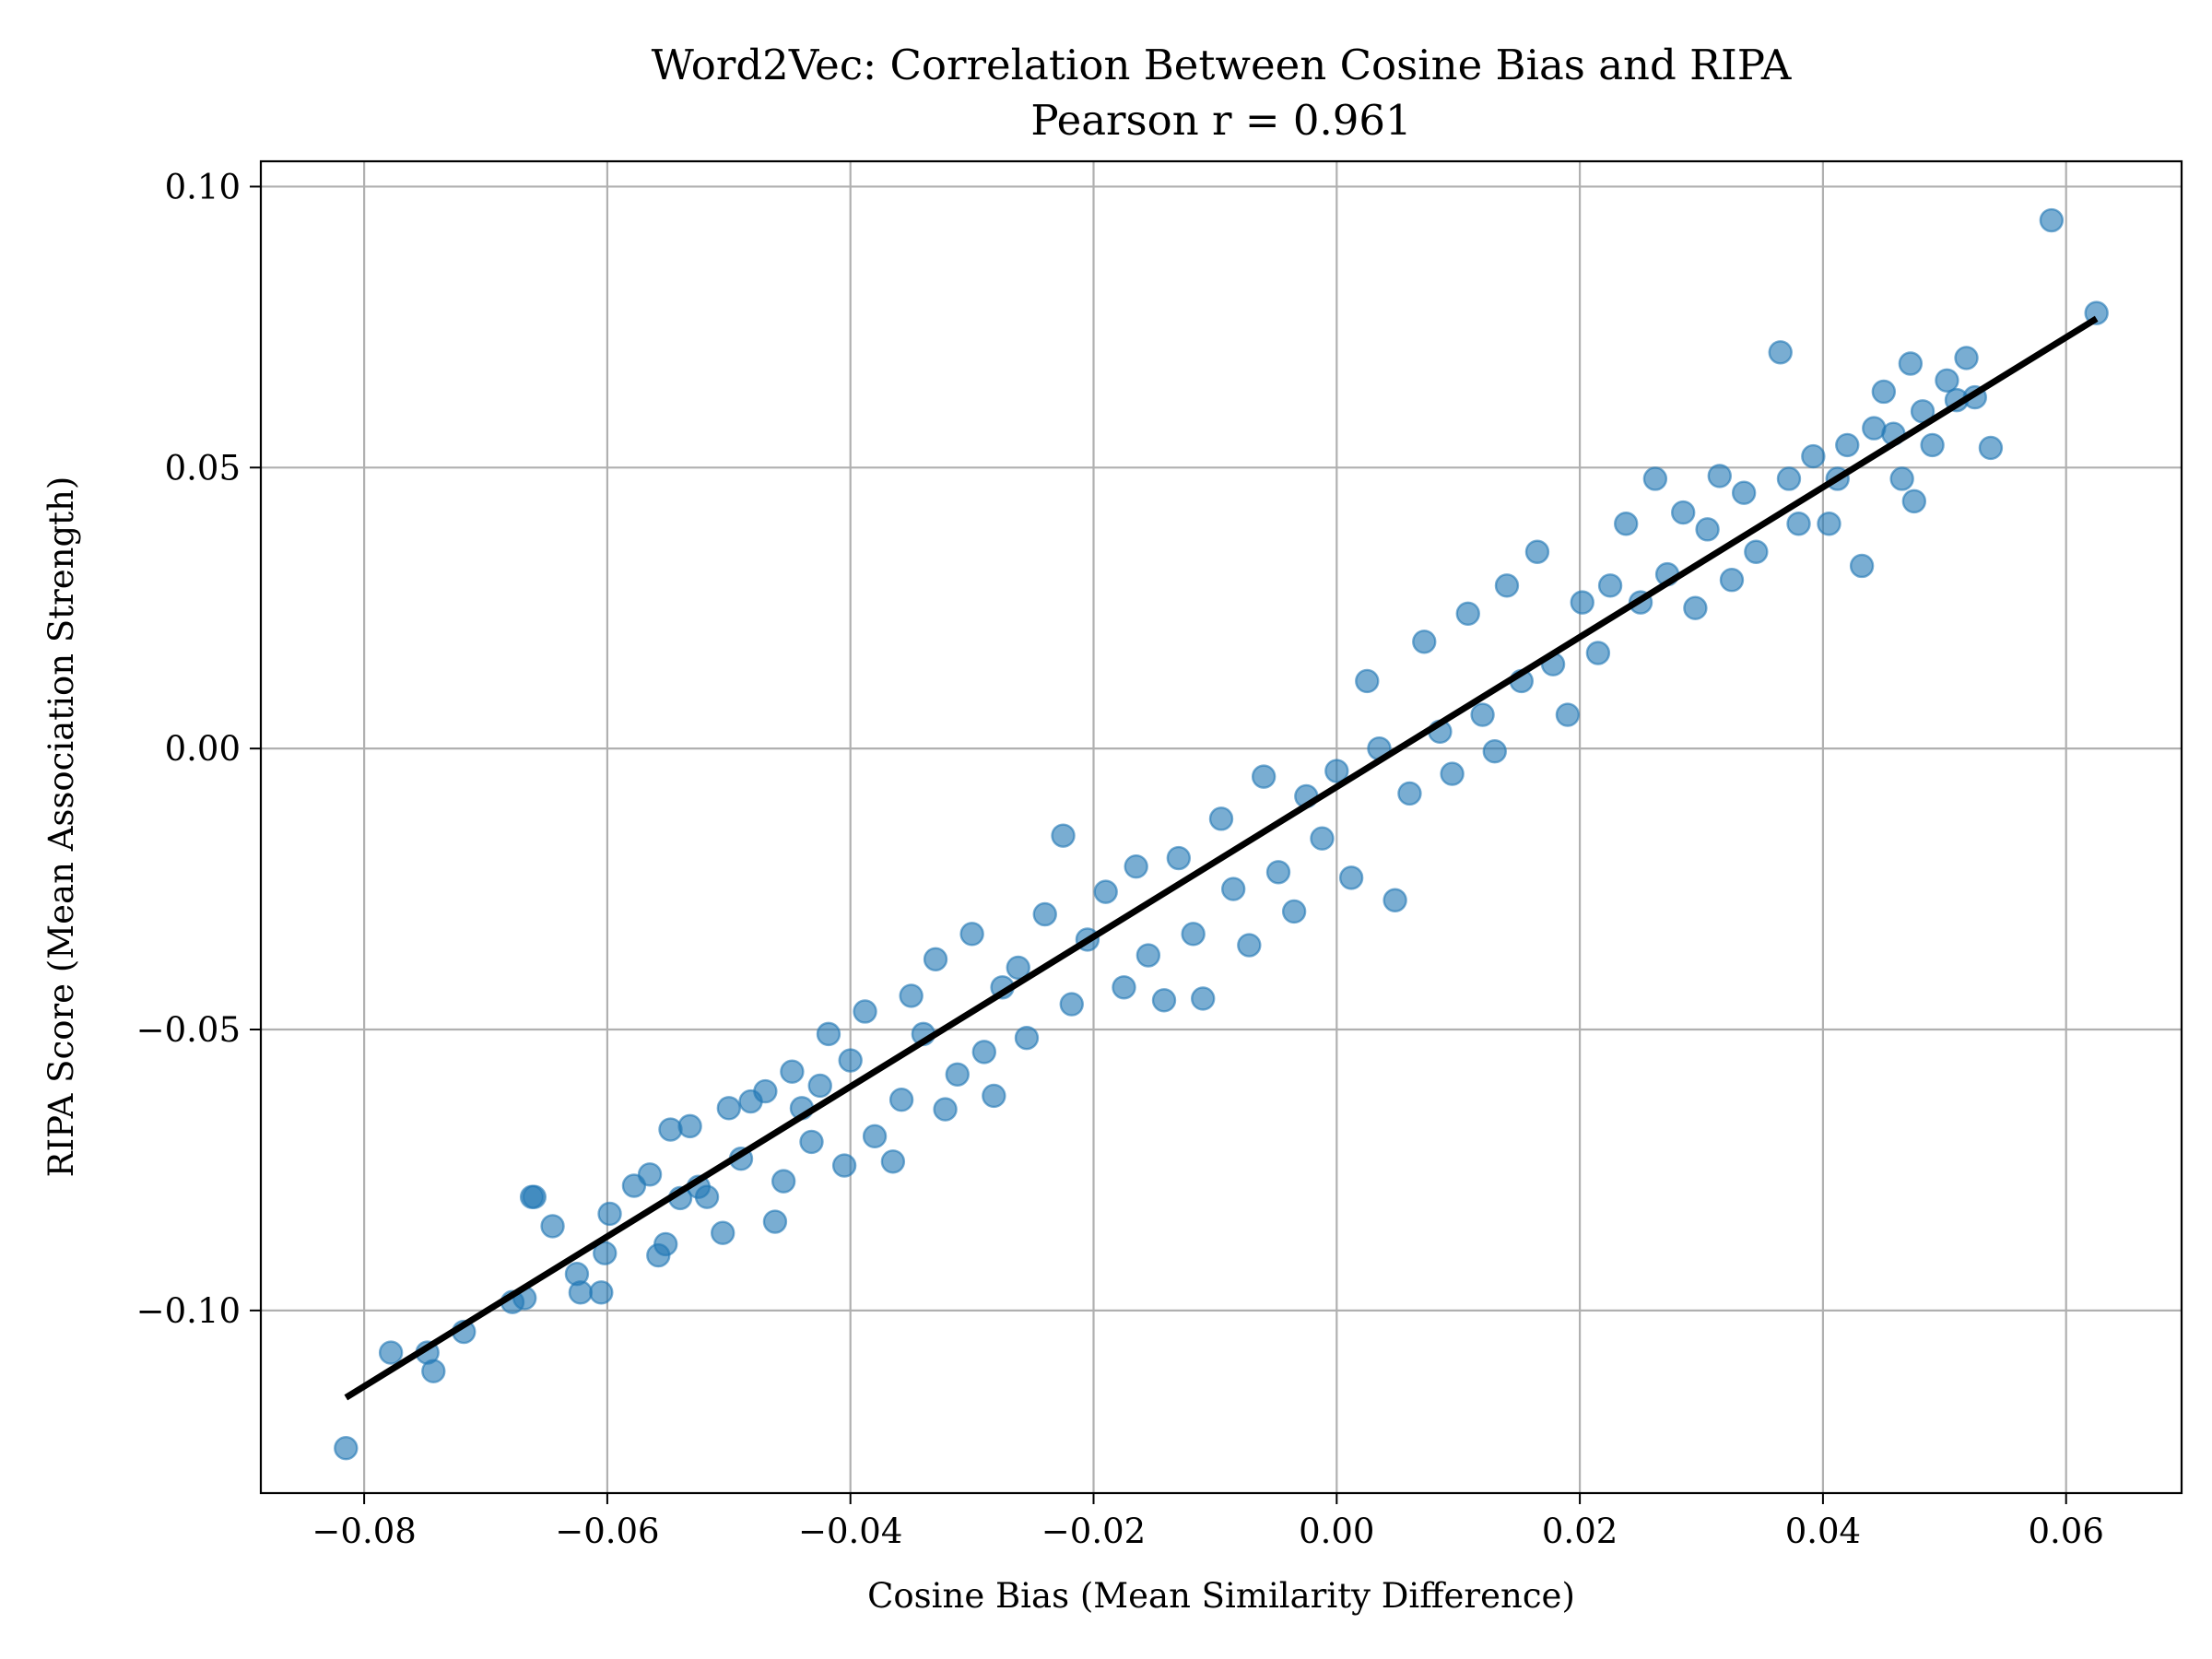 The image size is (2212, 1659). Describe the element at coordinates (1093, 1531) in the screenshot. I see `x-tick-label: −0.02` at that location.